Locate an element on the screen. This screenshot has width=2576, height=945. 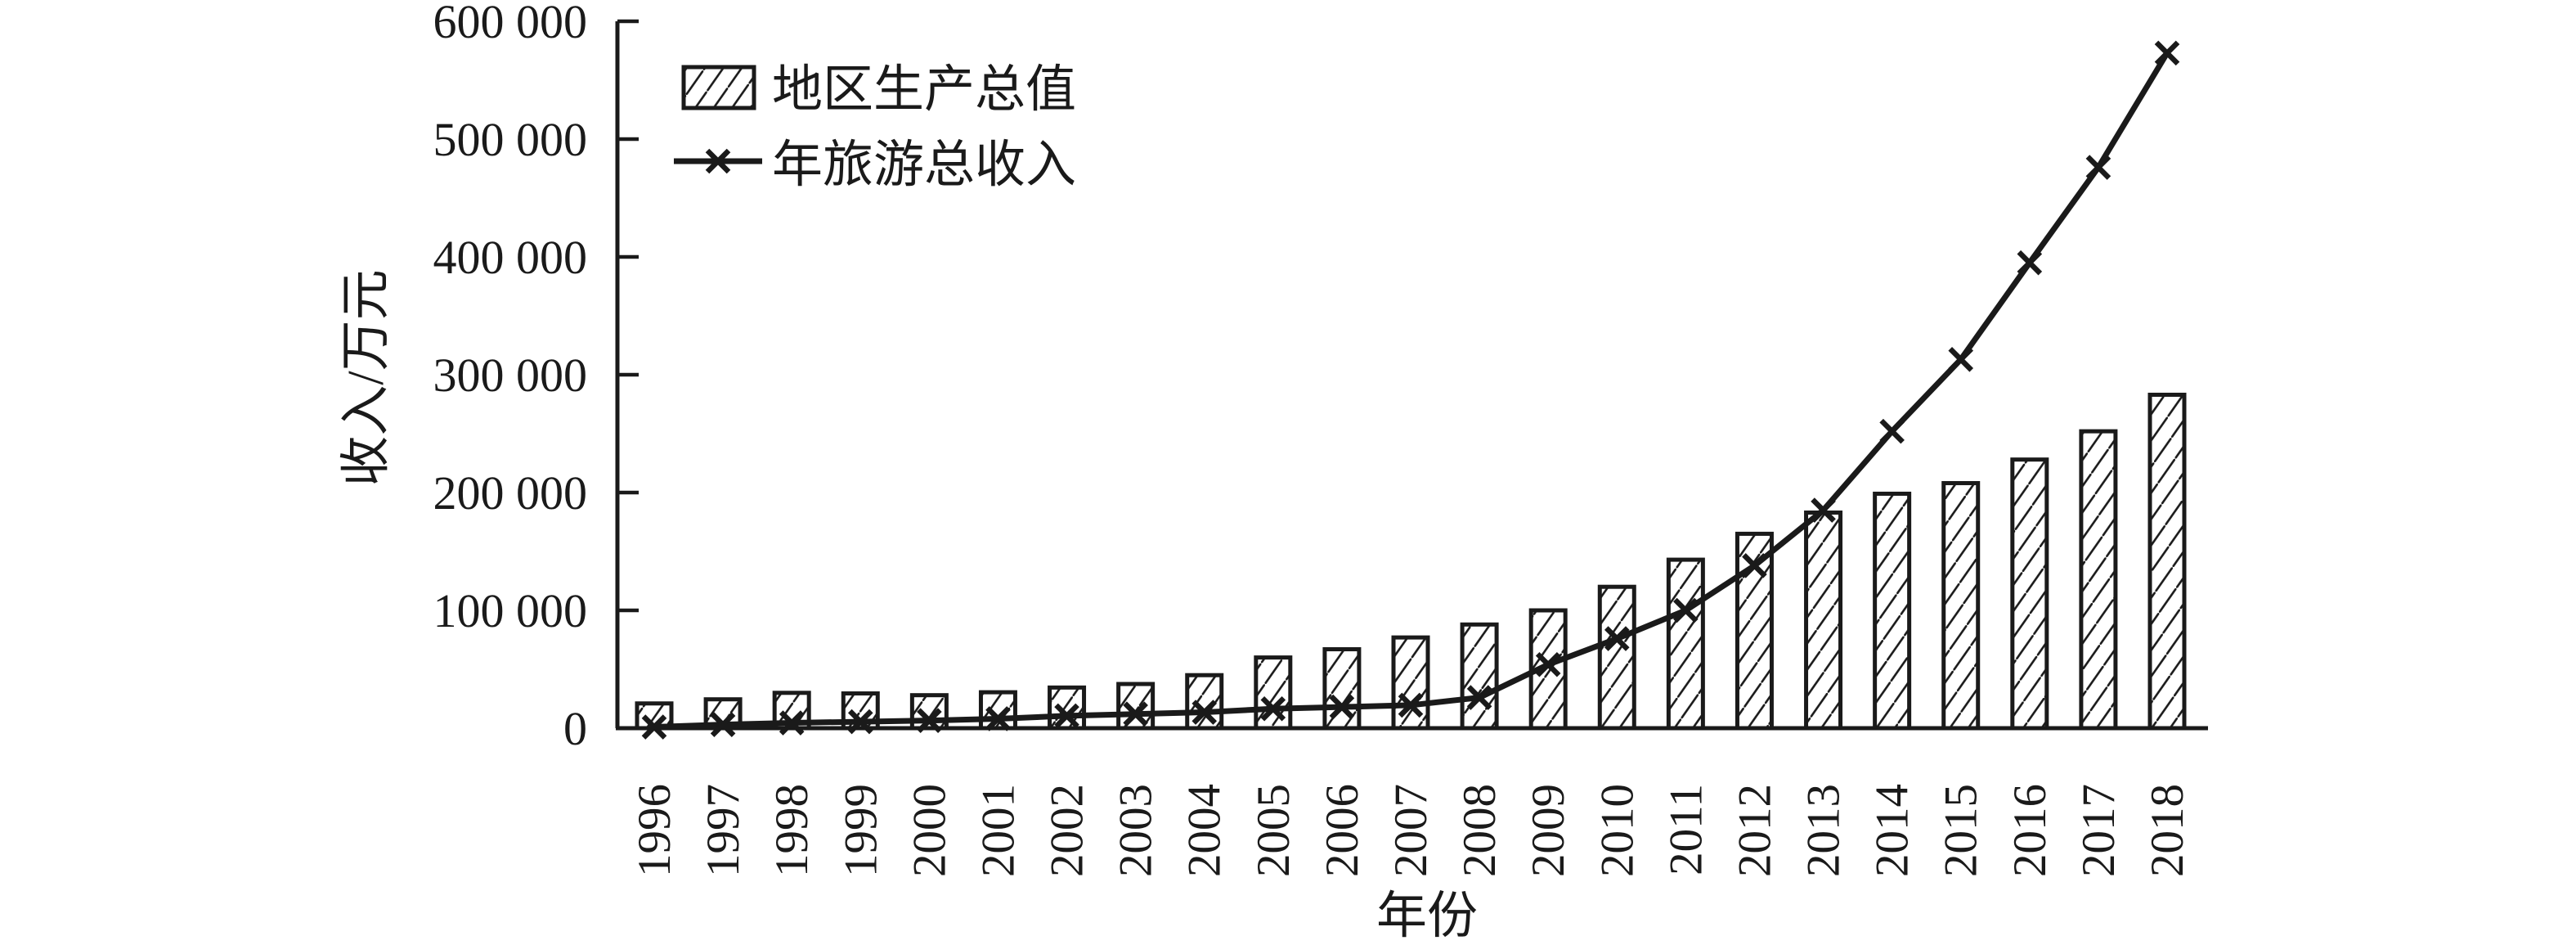
y-tick-label: 200 000 is located at coordinates (511, 493).